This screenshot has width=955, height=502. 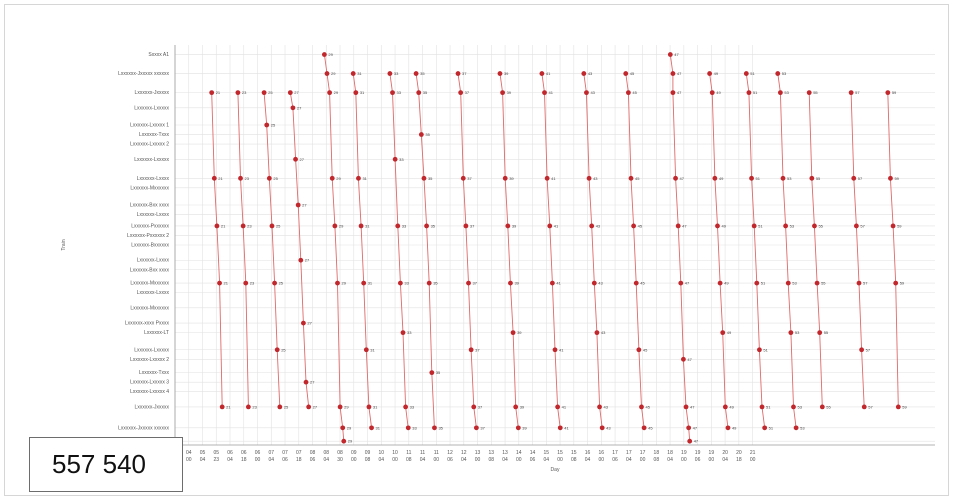 What do you see at coordinates (739, 453) in the screenshot?
I see `x-tick-label: 20` at bounding box center [739, 453].